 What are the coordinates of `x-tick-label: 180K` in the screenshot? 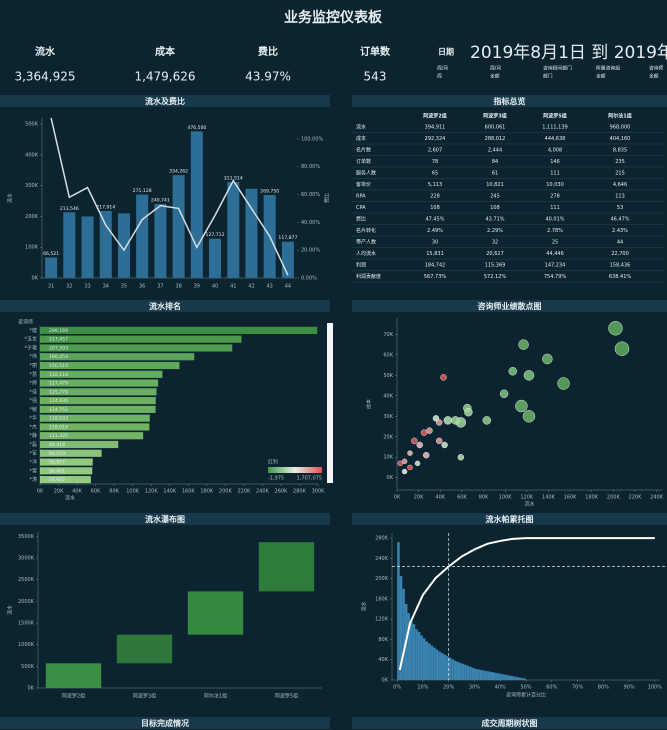 It's located at (207, 492).